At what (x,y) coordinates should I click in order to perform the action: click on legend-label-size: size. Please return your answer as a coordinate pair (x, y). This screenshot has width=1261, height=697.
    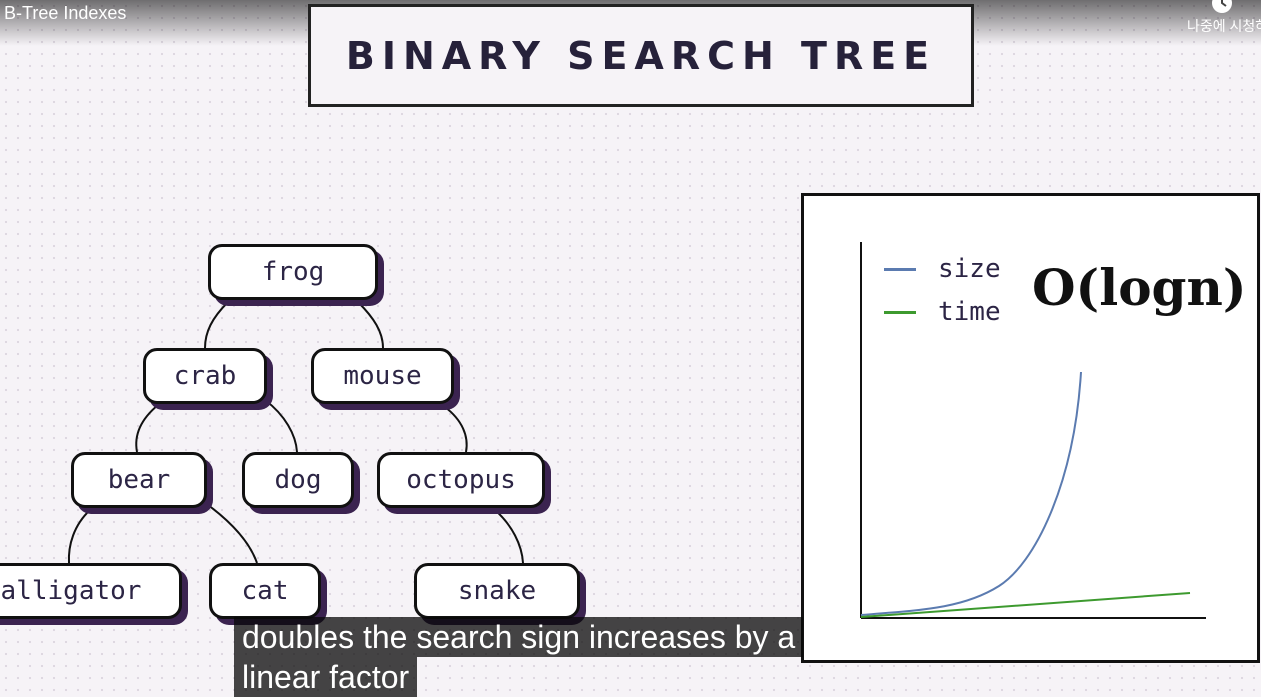
    Looking at the image, I should click on (969, 269).